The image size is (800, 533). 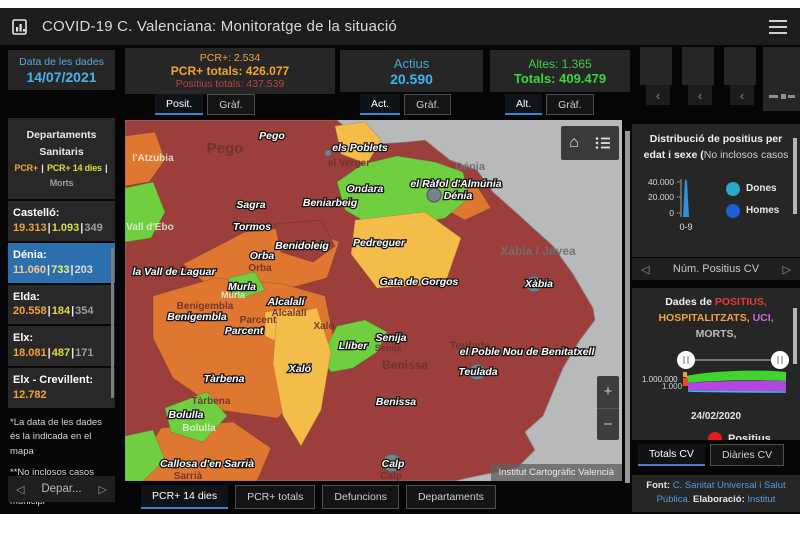 What do you see at coordinates (763, 210) in the screenshot?
I see `homes-label: Homes` at bounding box center [763, 210].